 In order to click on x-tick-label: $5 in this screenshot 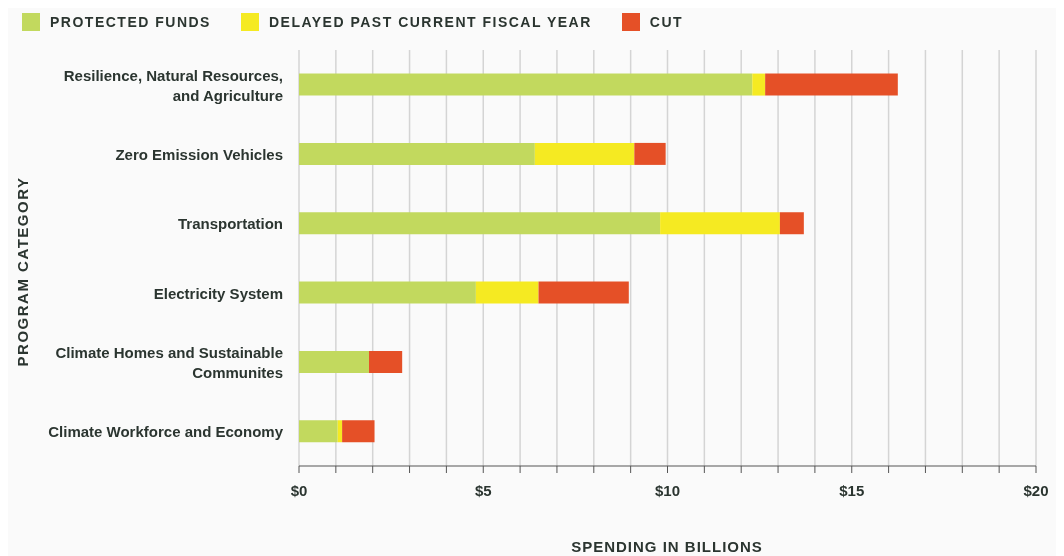, I will do `click(483, 490)`.